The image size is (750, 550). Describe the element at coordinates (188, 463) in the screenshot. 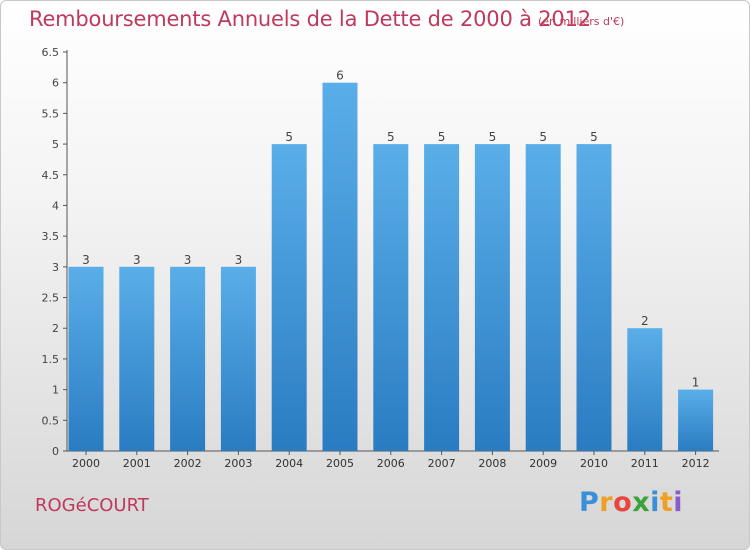

I see `x-tick-label: 2002` at that location.